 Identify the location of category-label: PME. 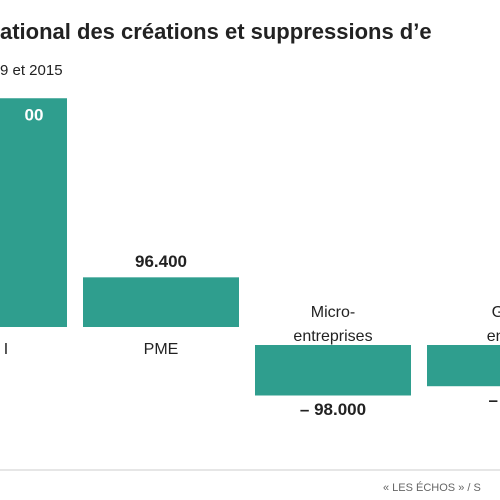
(161, 349).